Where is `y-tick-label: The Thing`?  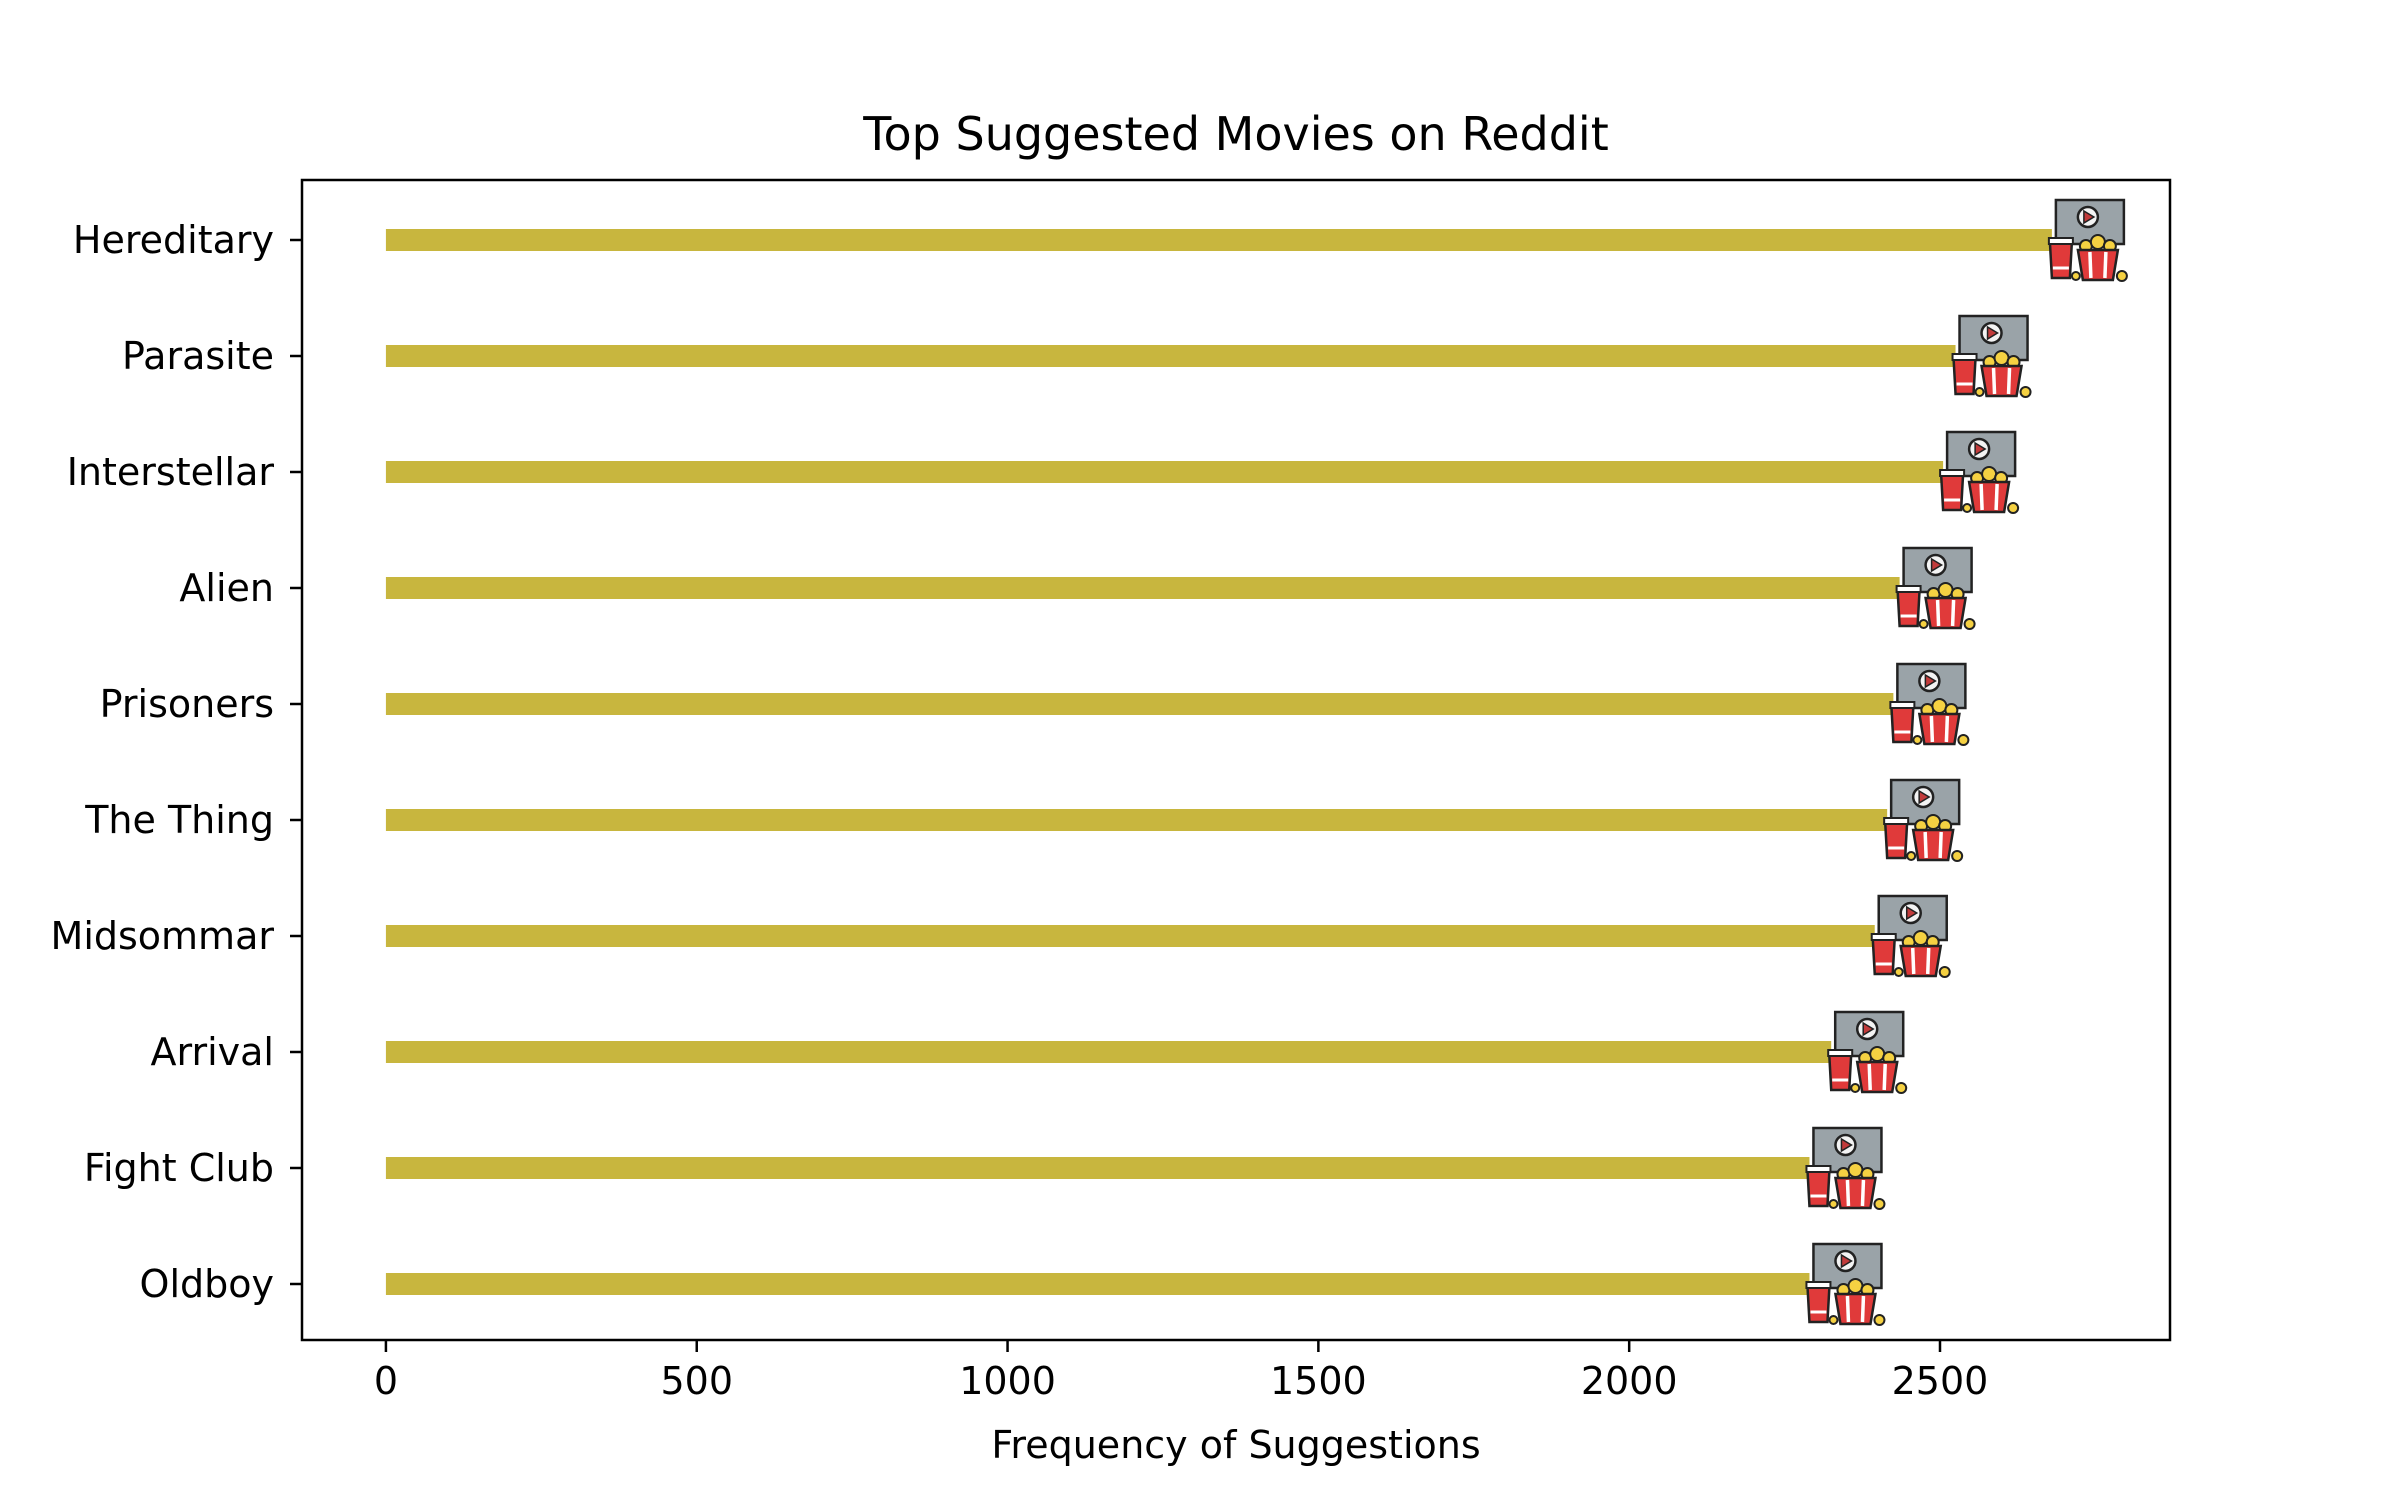 y-tick-label: The Thing is located at coordinates (179, 820).